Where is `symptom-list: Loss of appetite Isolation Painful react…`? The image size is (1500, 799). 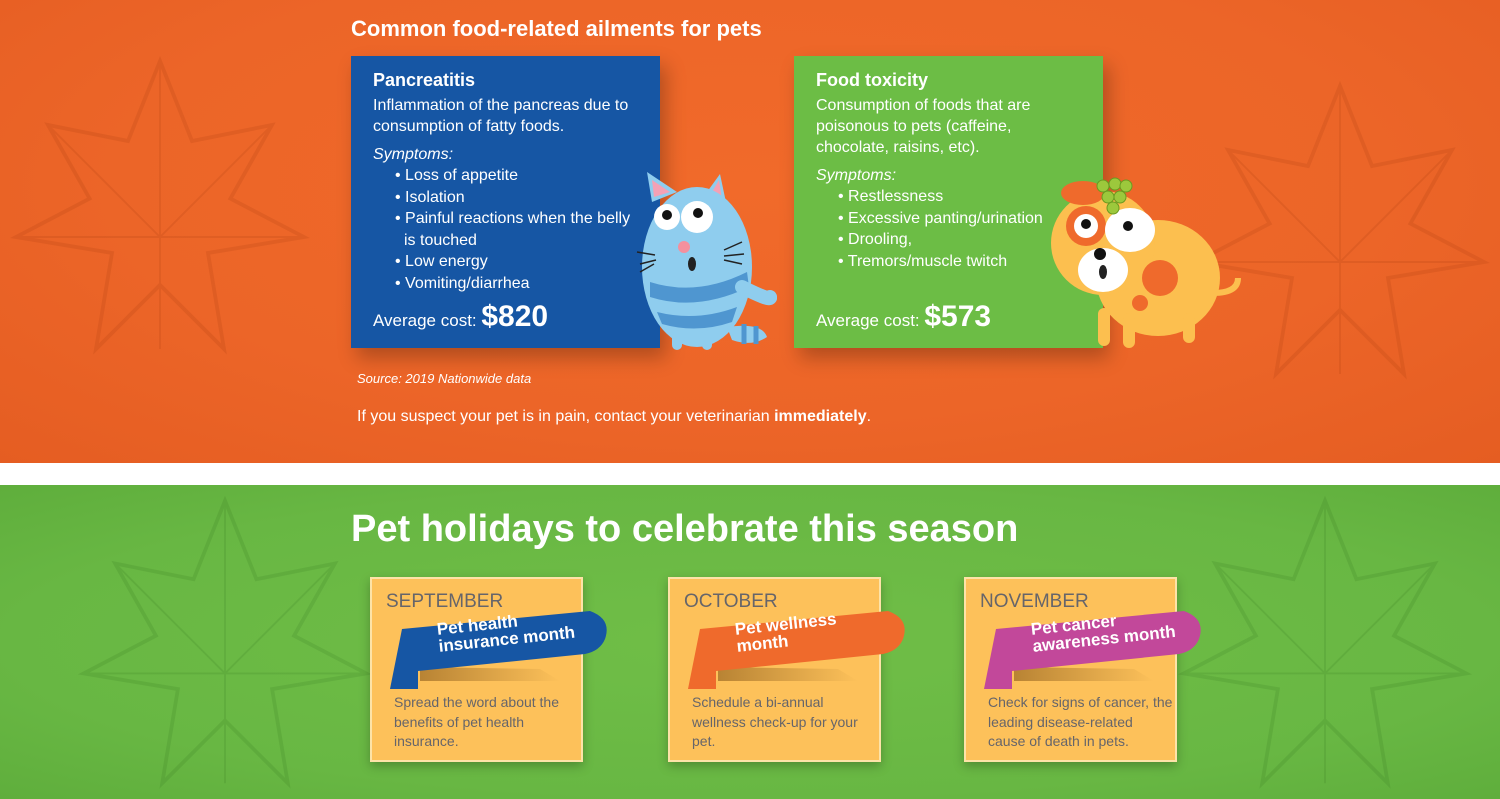
symptom-list: Loss of appetite Isolation Painful react… is located at coordinates (505, 229).